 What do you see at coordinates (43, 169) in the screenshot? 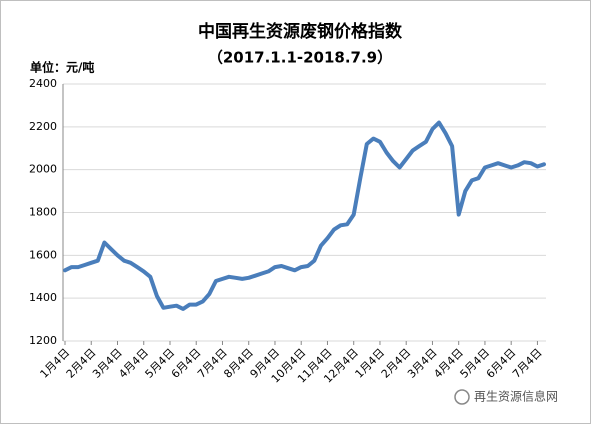
I see `y-tick-label: 2000` at bounding box center [43, 169].